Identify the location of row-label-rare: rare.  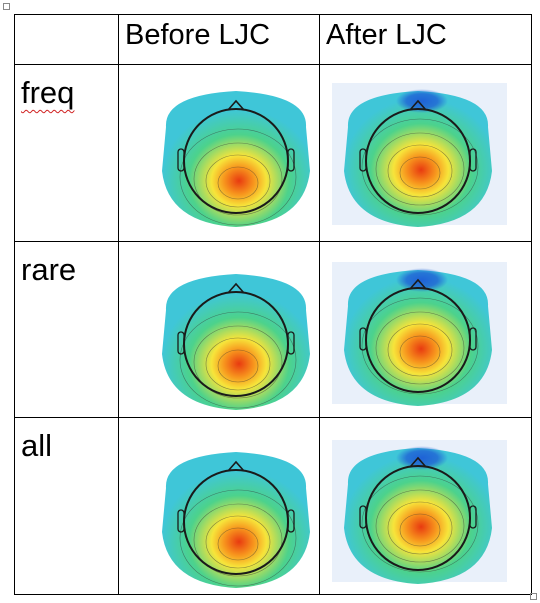
(49, 269).